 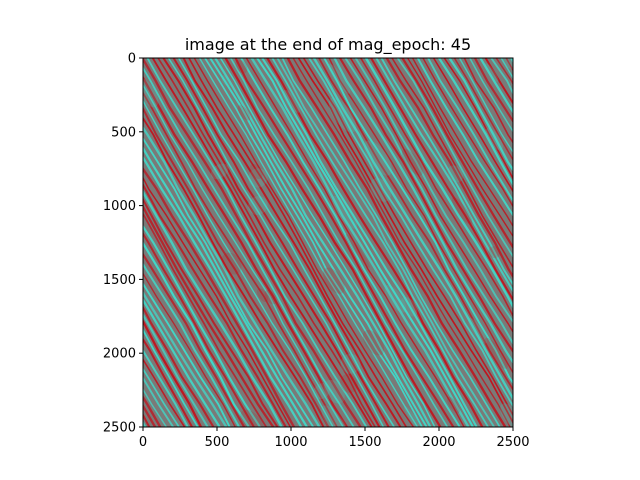 What do you see at coordinates (119, 206) in the screenshot?
I see `y-tick-label: 1000` at bounding box center [119, 206].